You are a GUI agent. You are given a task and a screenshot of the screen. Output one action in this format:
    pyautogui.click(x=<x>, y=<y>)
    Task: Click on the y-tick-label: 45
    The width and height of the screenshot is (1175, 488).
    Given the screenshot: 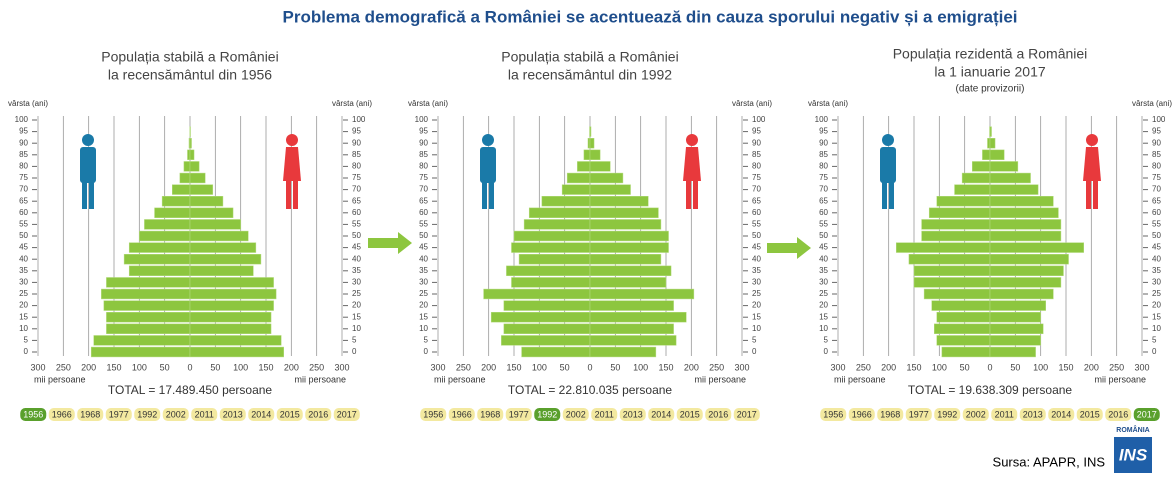 What is the action you would take?
    pyautogui.click(x=1156, y=247)
    